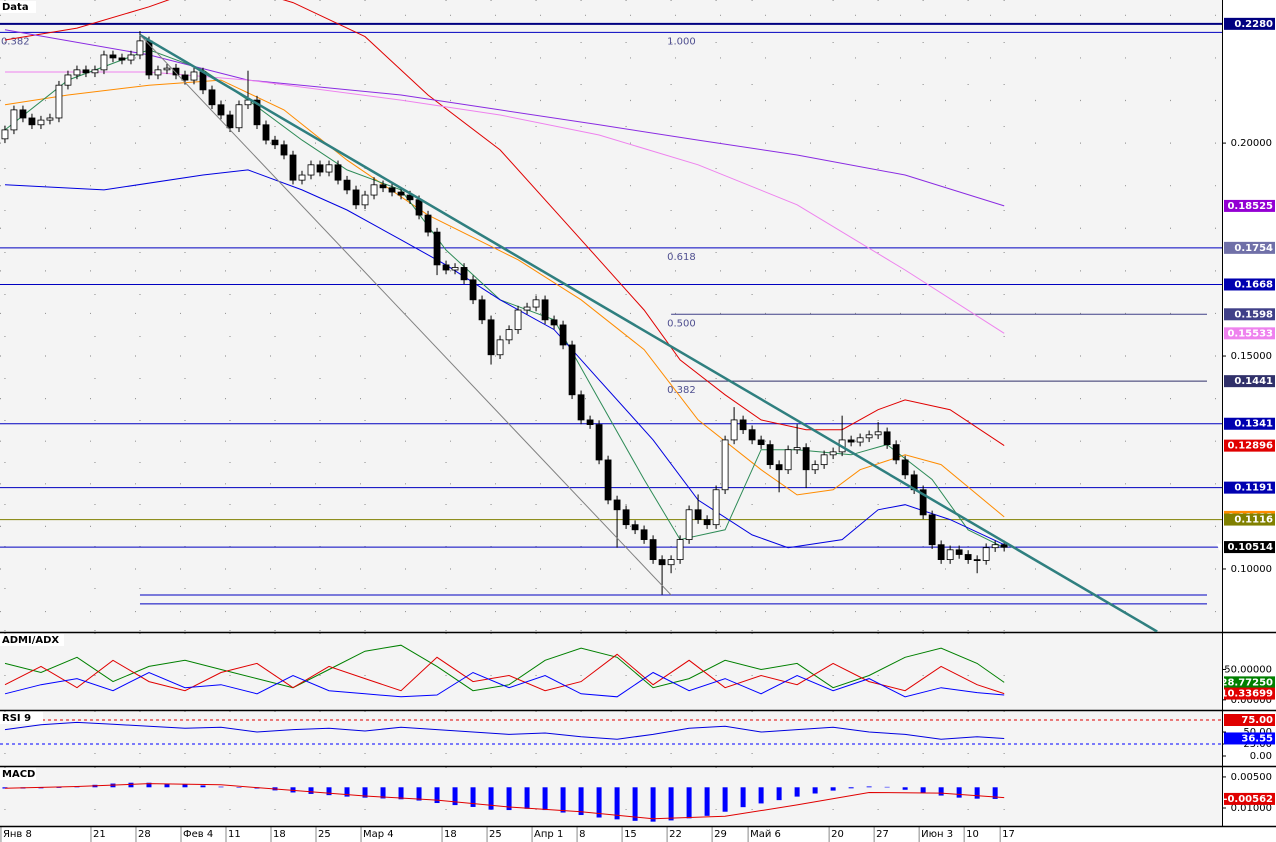 The height and width of the screenshot is (842, 1276). What do you see at coordinates (1253, 520) in the screenshot?
I see `value-label: 0.1116` at bounding box center [1253, 520].